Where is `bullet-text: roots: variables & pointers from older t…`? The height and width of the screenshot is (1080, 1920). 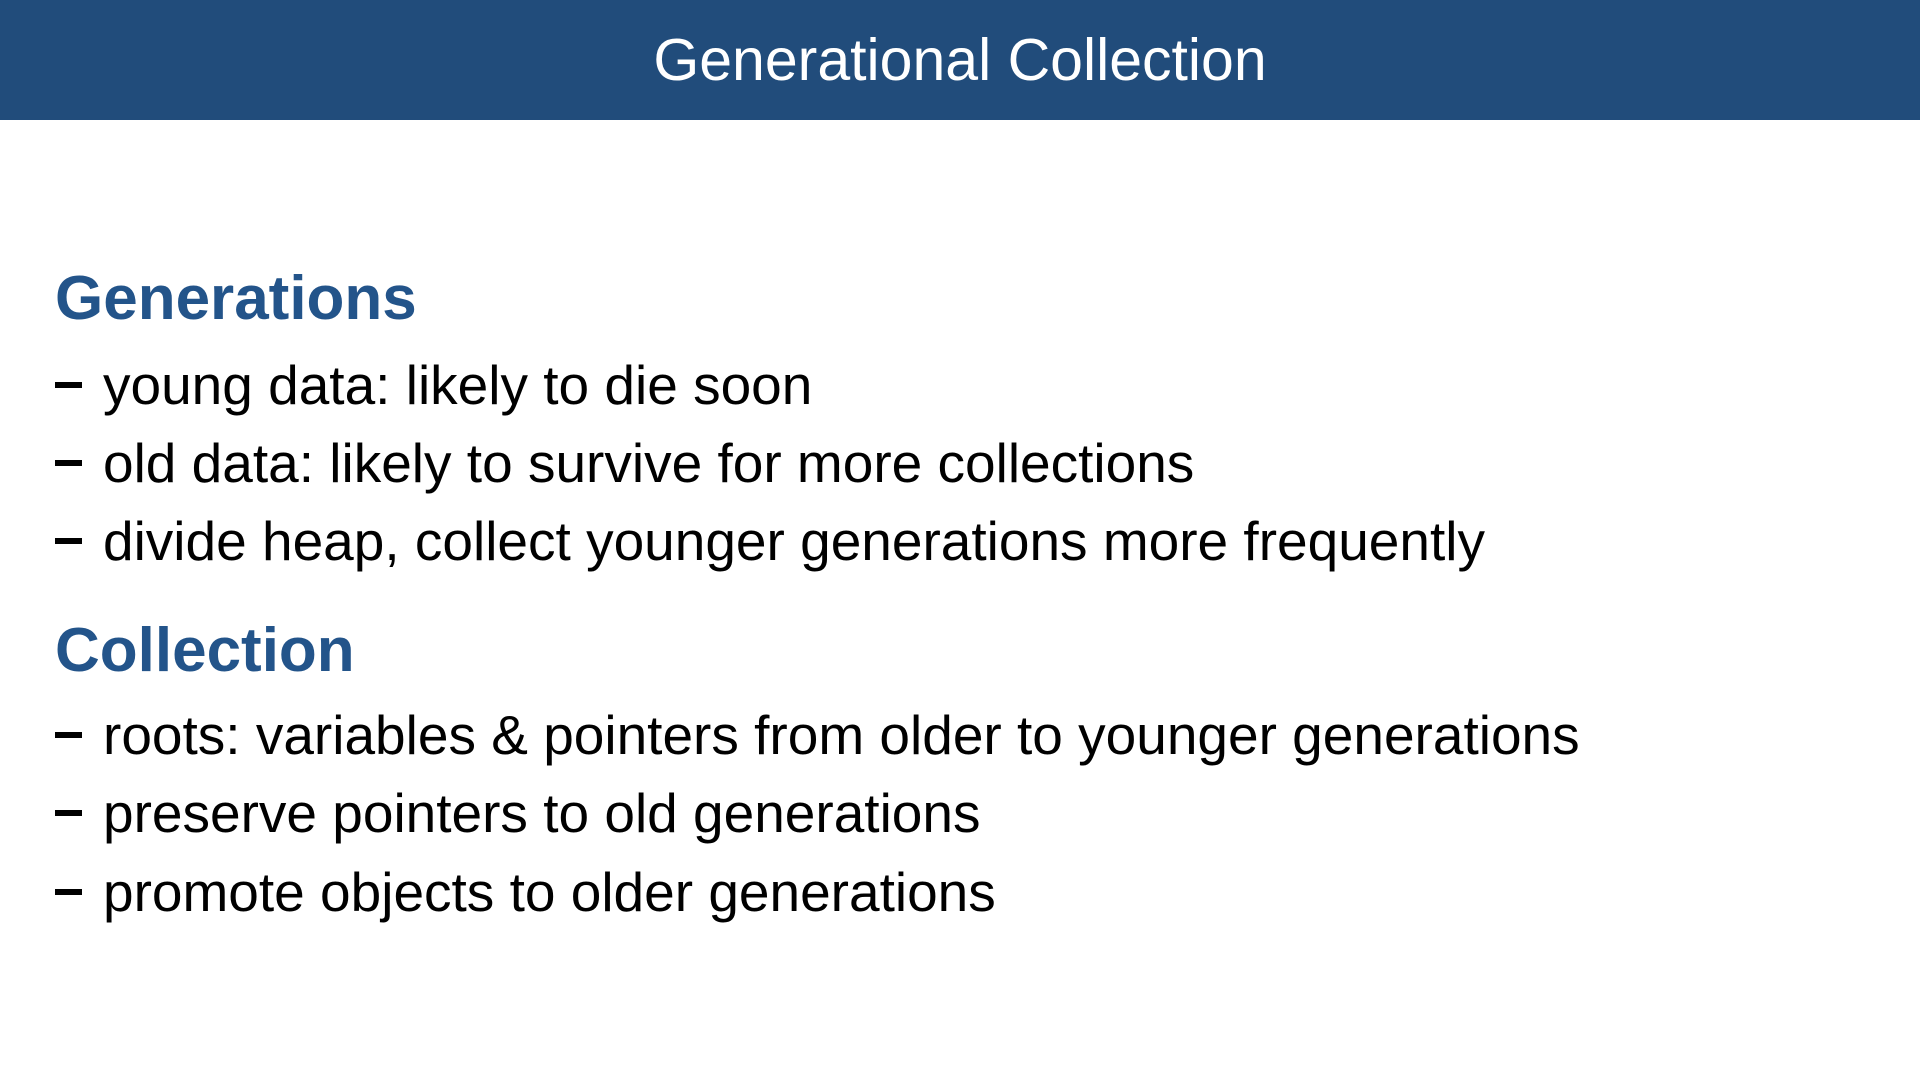
bullet-text: roots: variables & pointers from older t… is located at coordinates (841, 734).